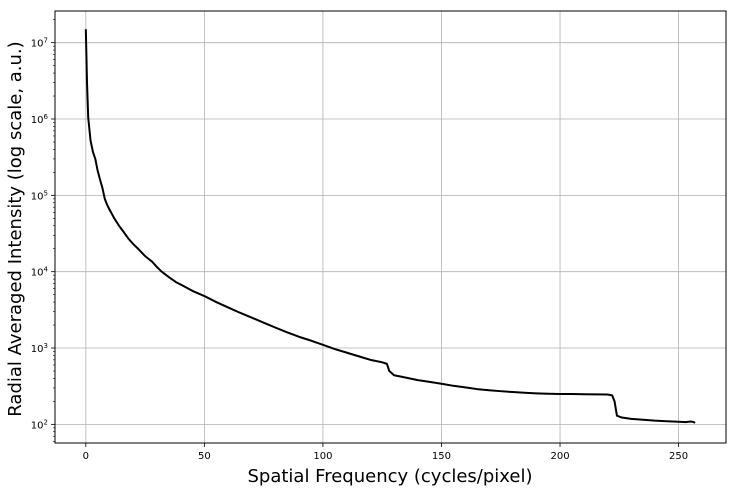 The width and height of the screenshot is (735, 495). Describe the element at coordinates (389, 476) in the screenshot. I see `x-axis-title: Spatial Frequency (cycles/pixel)` at that location.